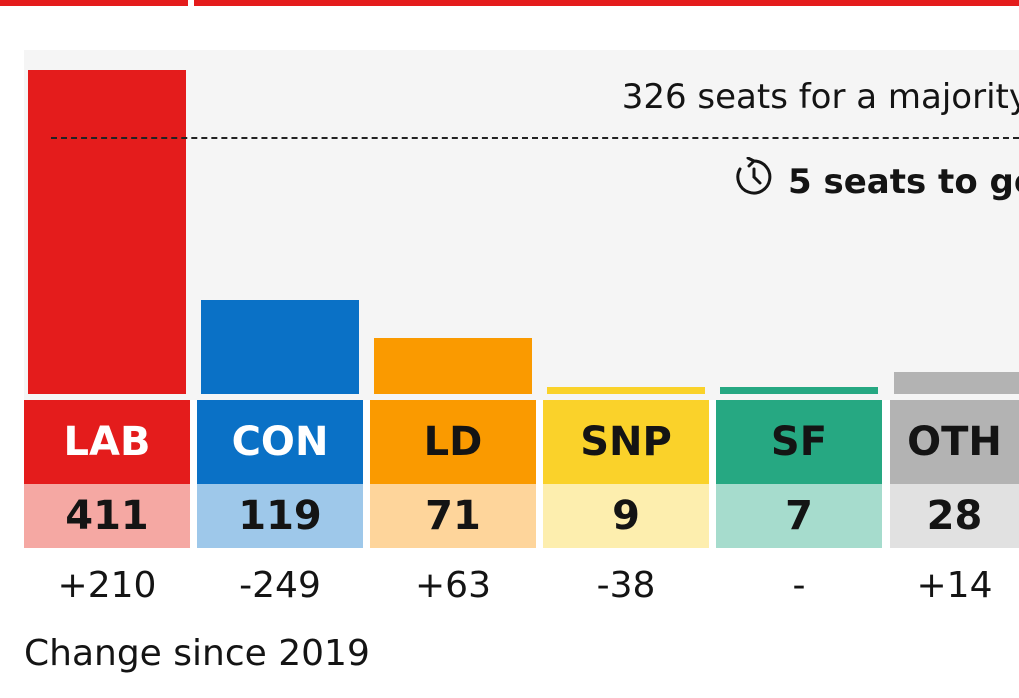 This screenshot has width=1019, height=698. Describe the element at coordinates (197, 653) in the screenshot. I see `change-caption: Change since 2019` at that location.